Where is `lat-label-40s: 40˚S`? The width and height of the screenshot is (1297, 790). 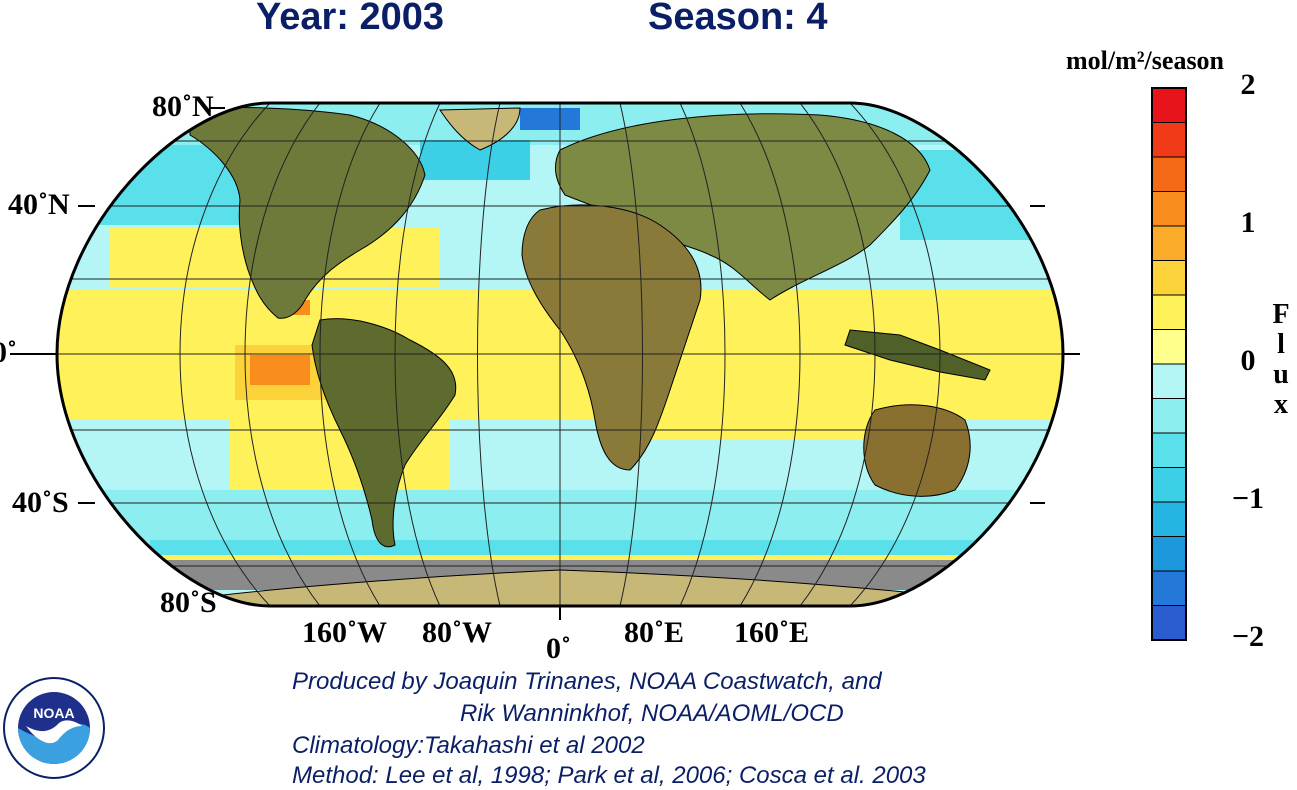
lat-label-40s: 40˚S is located at coordinates (40, 502).